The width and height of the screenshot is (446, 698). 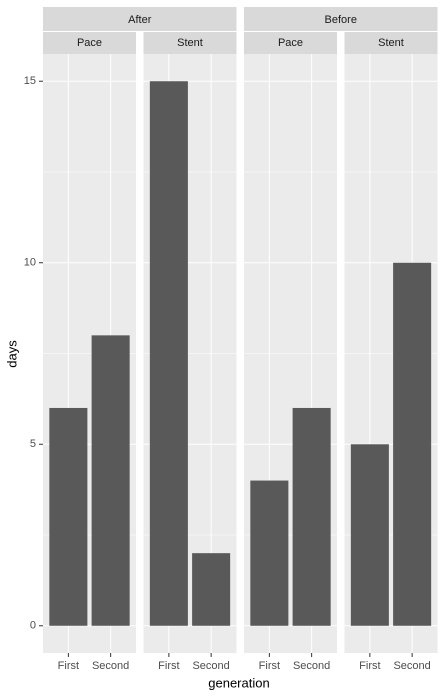 I want to click on y-tick-label: 10, so click(x=30, y=263).